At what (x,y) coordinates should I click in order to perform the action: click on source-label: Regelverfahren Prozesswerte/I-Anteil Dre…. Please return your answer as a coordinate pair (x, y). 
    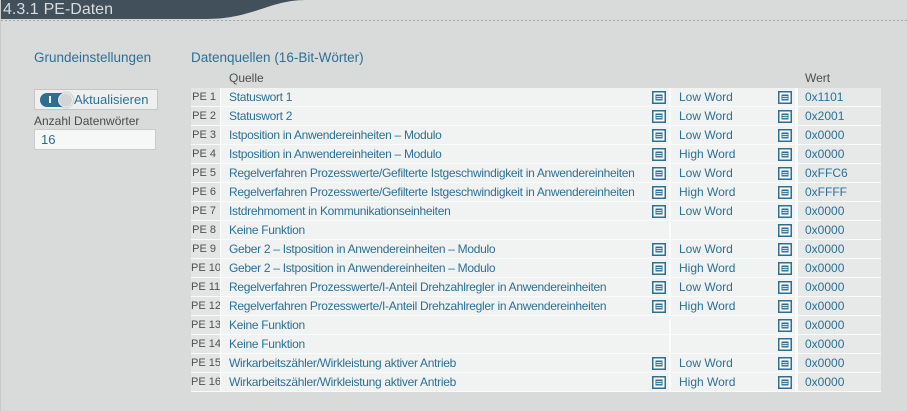
    Looking at the image, I should click on (418, 287).